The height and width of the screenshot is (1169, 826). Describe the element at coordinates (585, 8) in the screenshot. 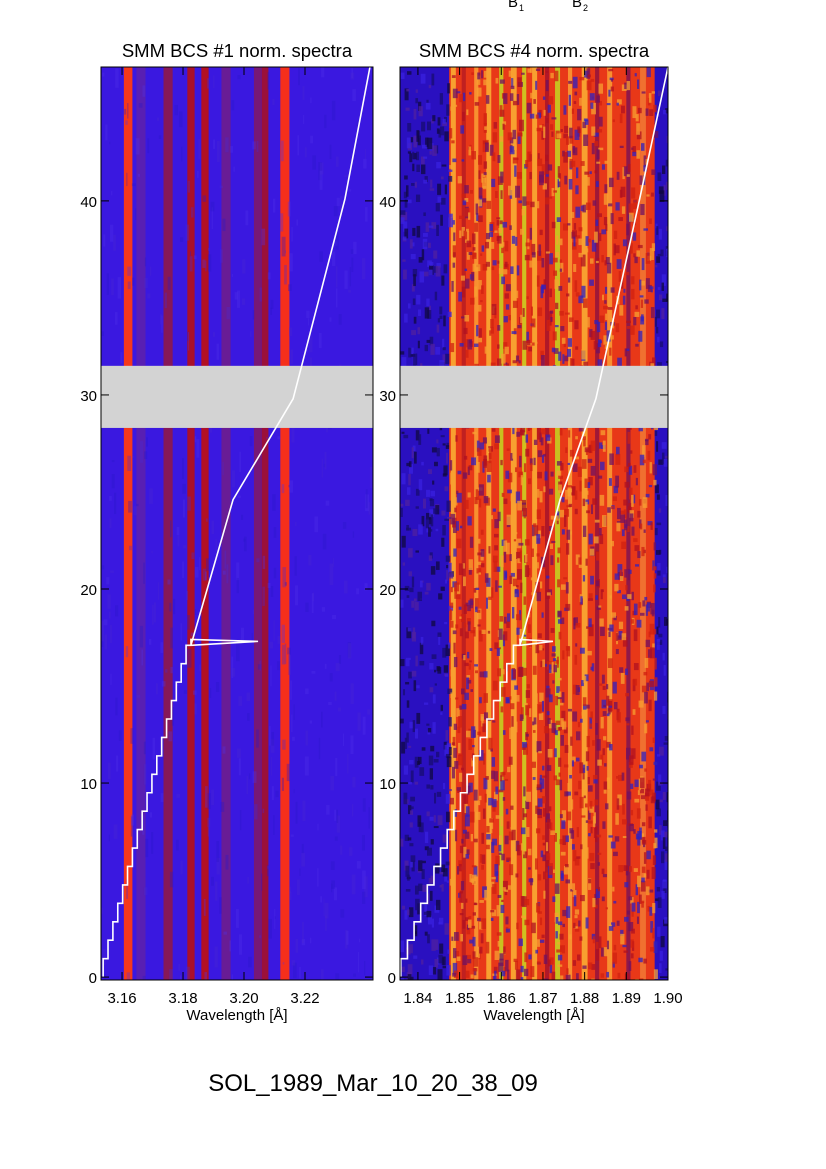

I see `top-label-sub-2: 2` at that location.